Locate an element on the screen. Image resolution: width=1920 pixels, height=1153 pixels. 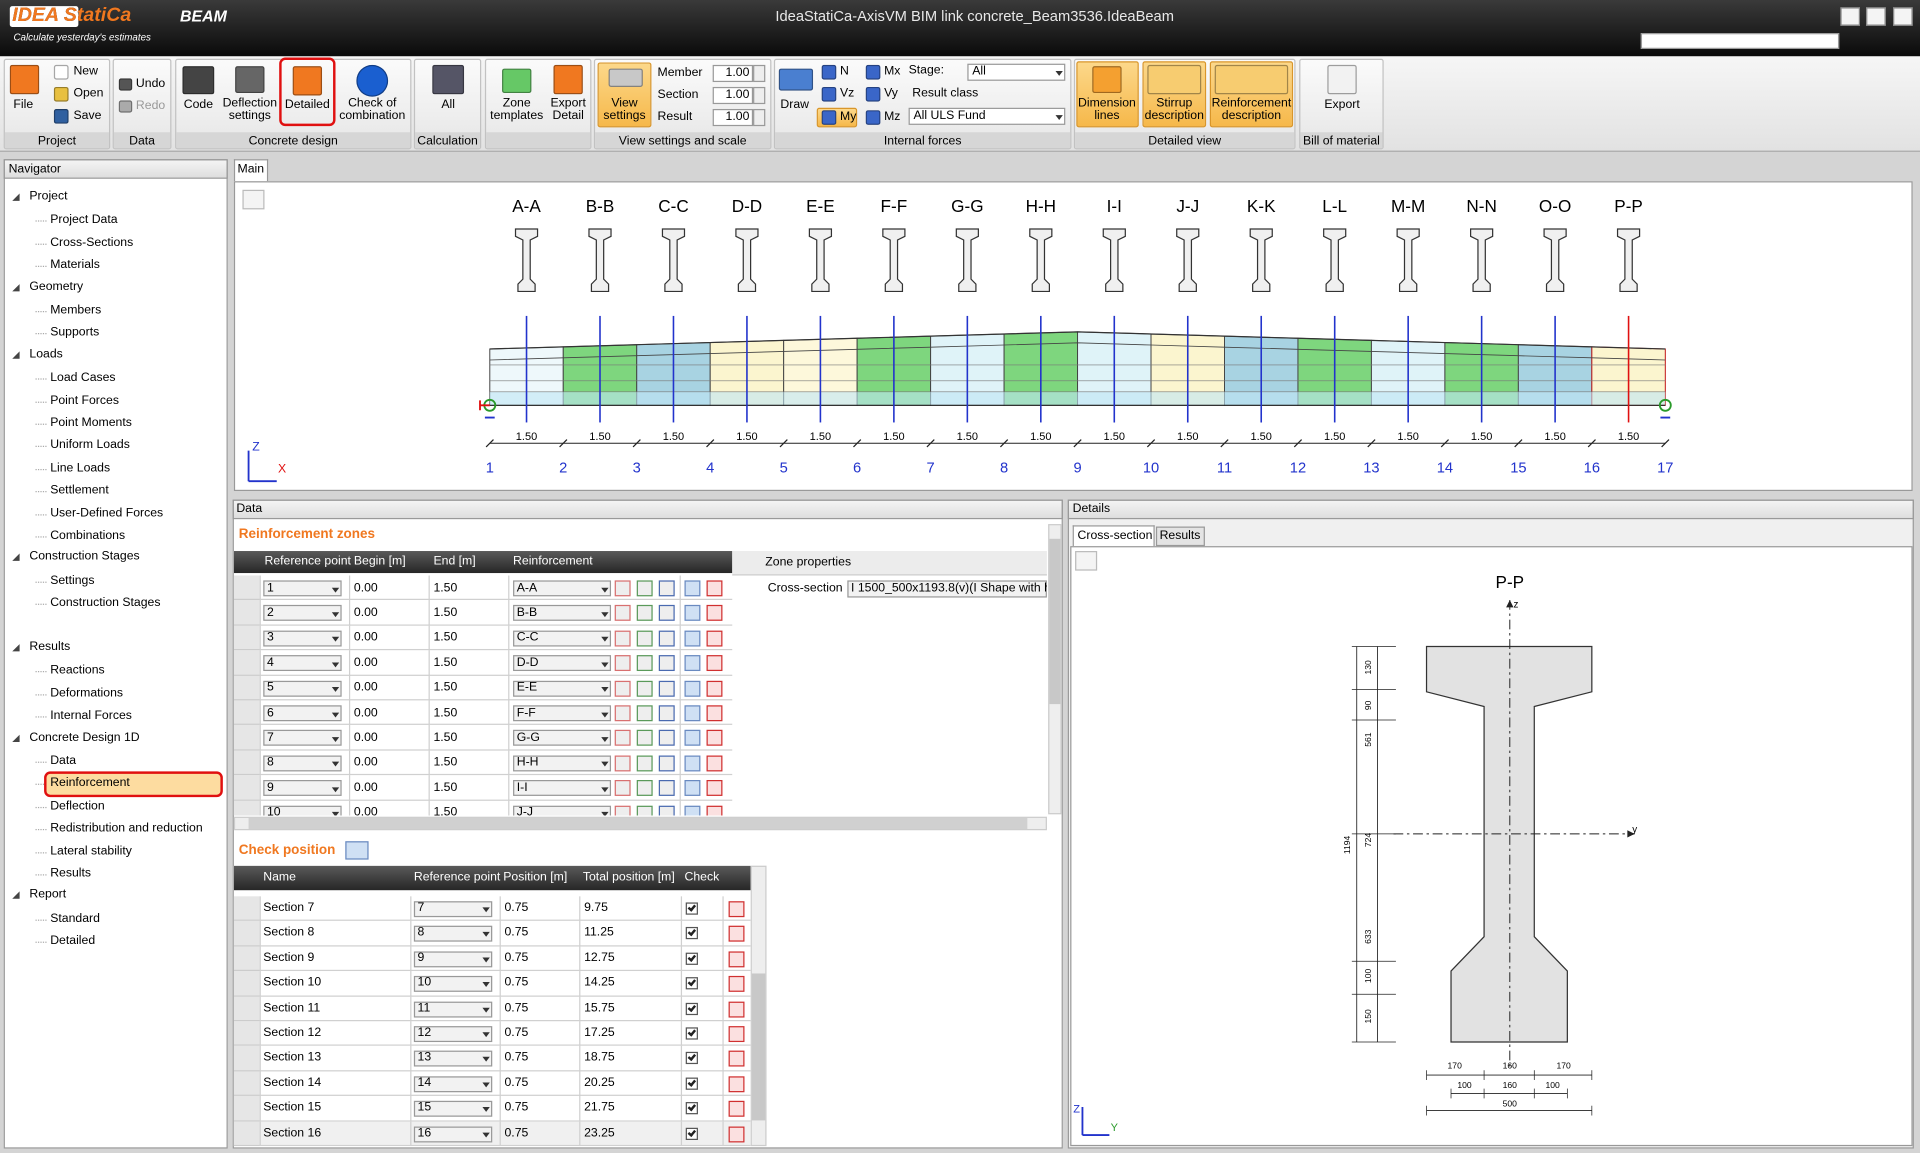
ribbon-button: Export is located at coordinates (1342, 104).